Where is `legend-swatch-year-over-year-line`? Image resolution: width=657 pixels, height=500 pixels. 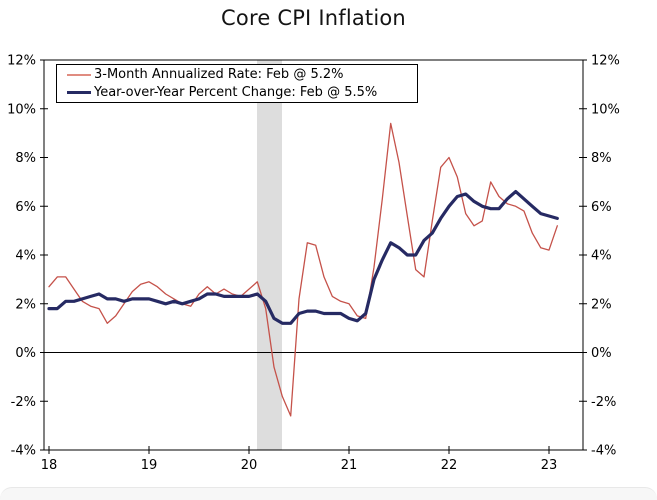
legend-swatch-year-over-year-line is located at coordinates (79, 92).